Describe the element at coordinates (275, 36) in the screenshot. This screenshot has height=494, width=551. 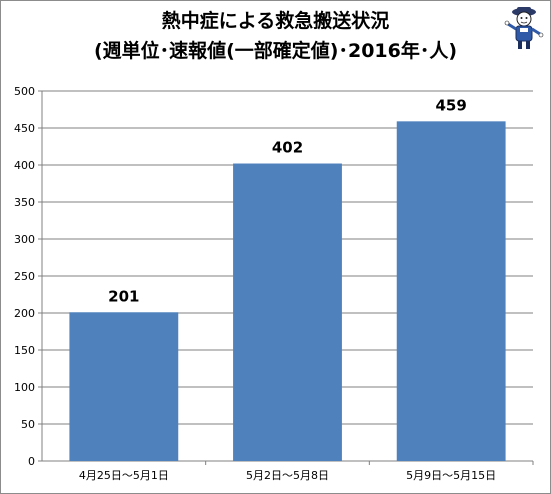
I see `chart-title: 熱中症による救急搬送状況 (週単位･速報値(一部確定値)･2016年･人)` at that location.